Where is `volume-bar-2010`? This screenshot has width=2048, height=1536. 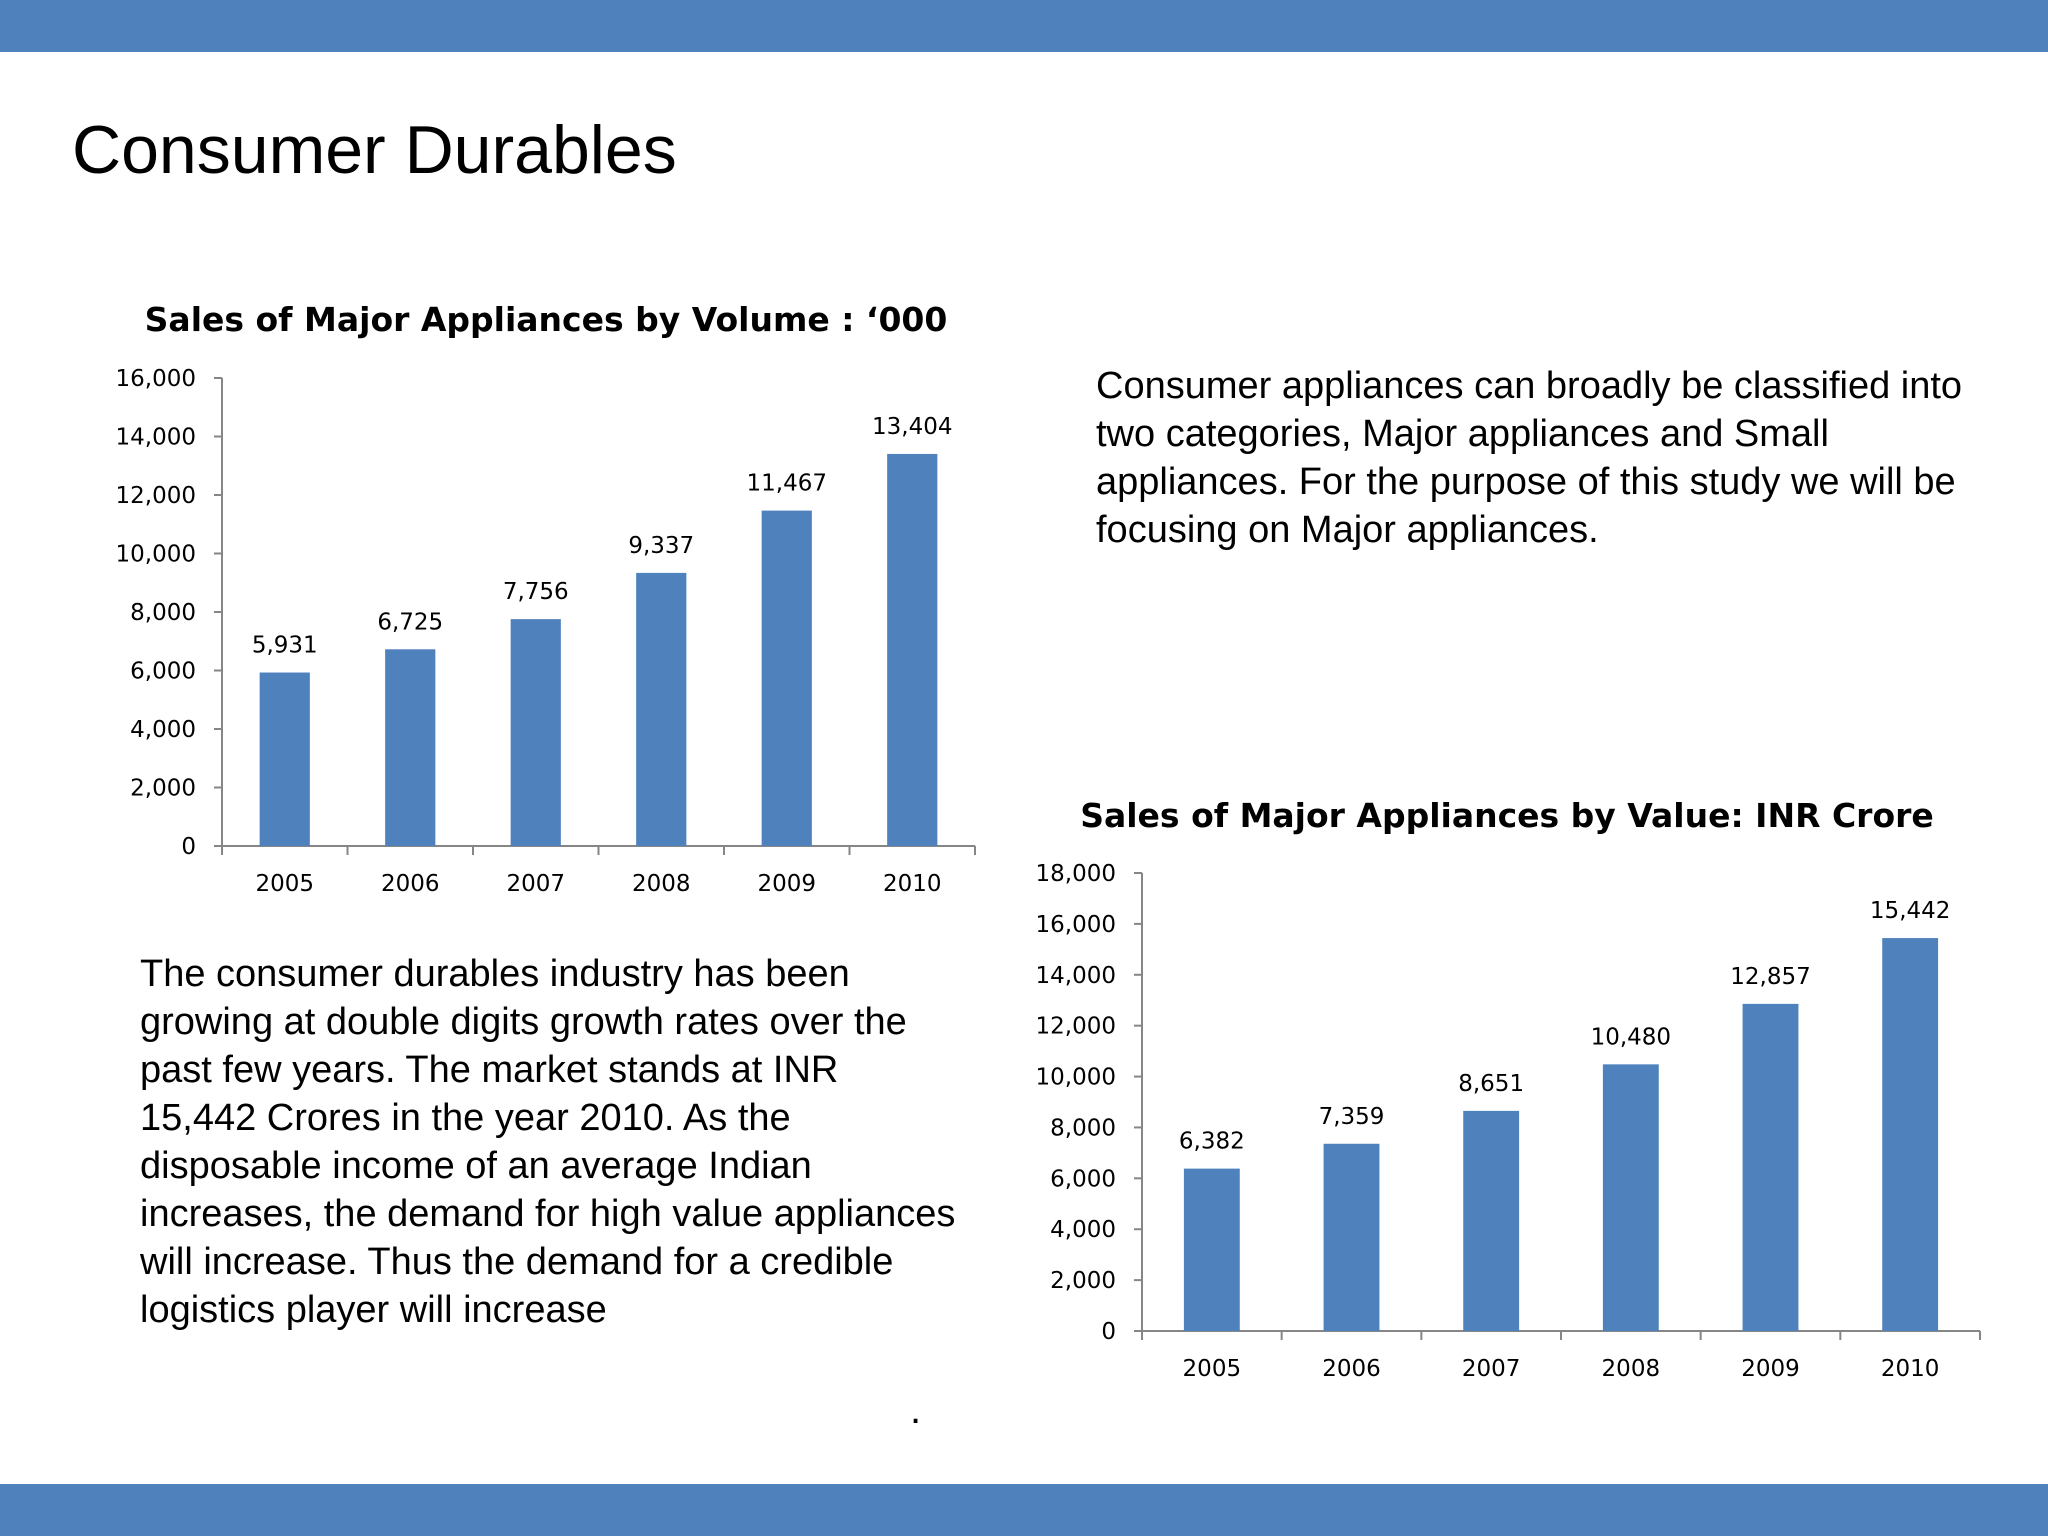 volume-bar-2010 is located at coordinates (912, 649).